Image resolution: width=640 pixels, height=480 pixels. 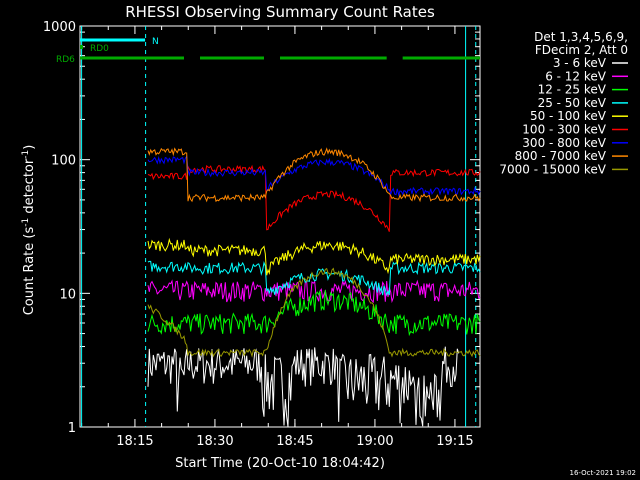 What do you see at coordinates (581, 37) in the screenshot?
I see `legend-header: Det 1,3,4,5,6,9,` at bounding box center [581, 37].